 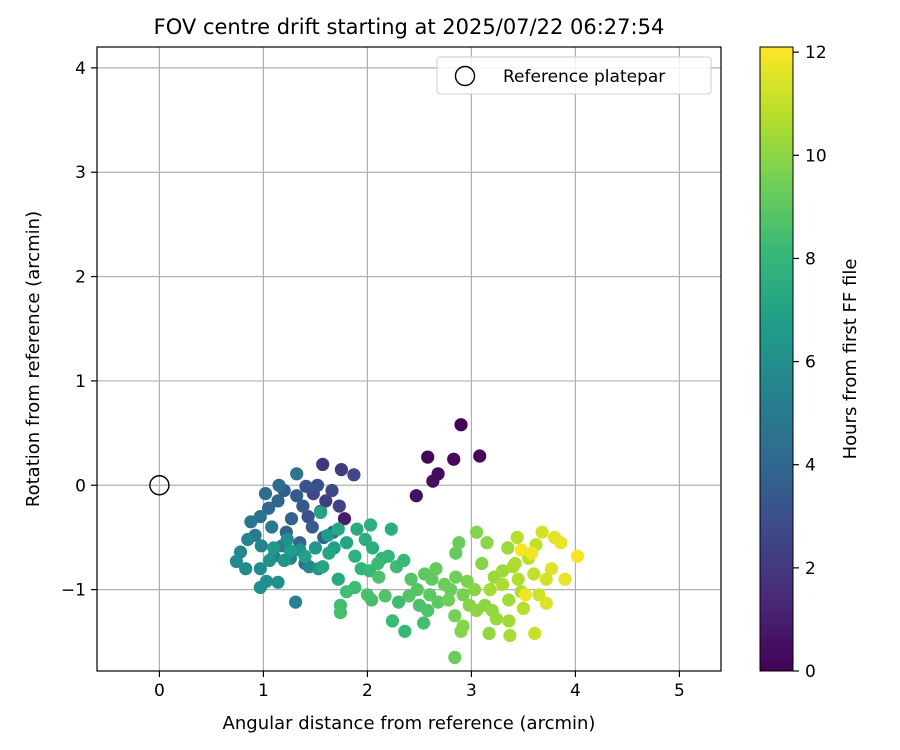 I want to click on y-tick-label: 1, so click(x=80, y=382).